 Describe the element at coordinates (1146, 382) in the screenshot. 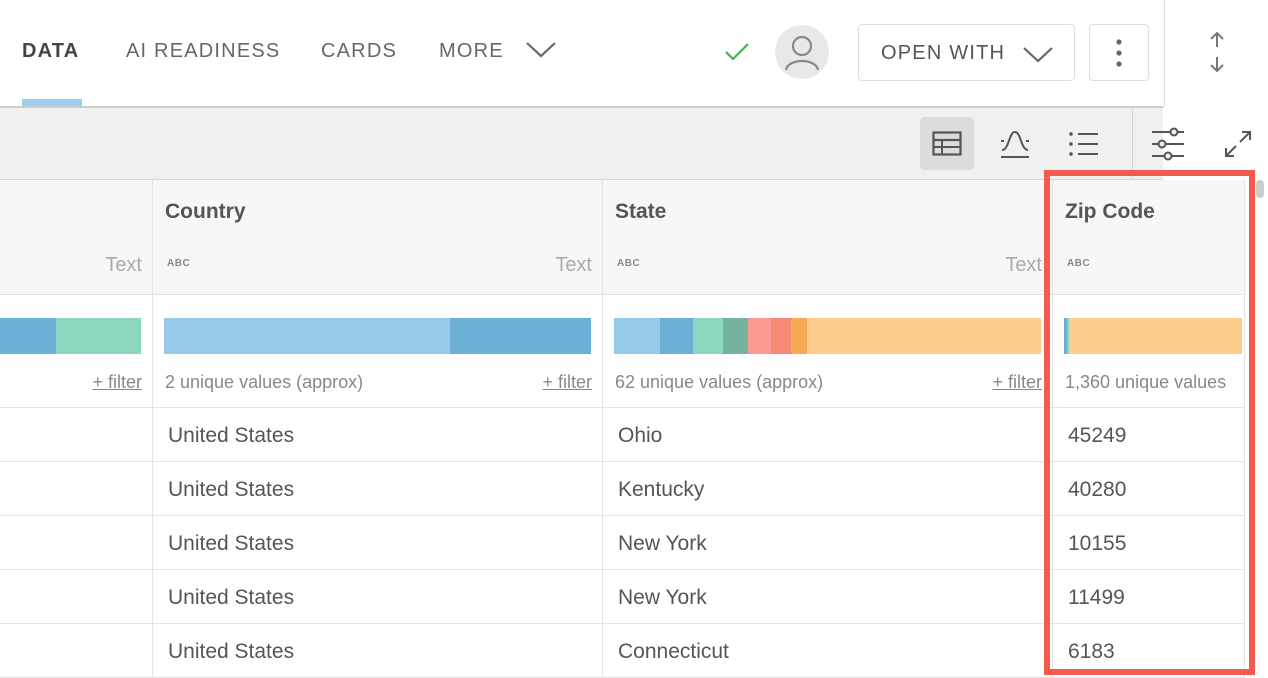

I see `unique-values-count: 1,360 unique values` at that location.